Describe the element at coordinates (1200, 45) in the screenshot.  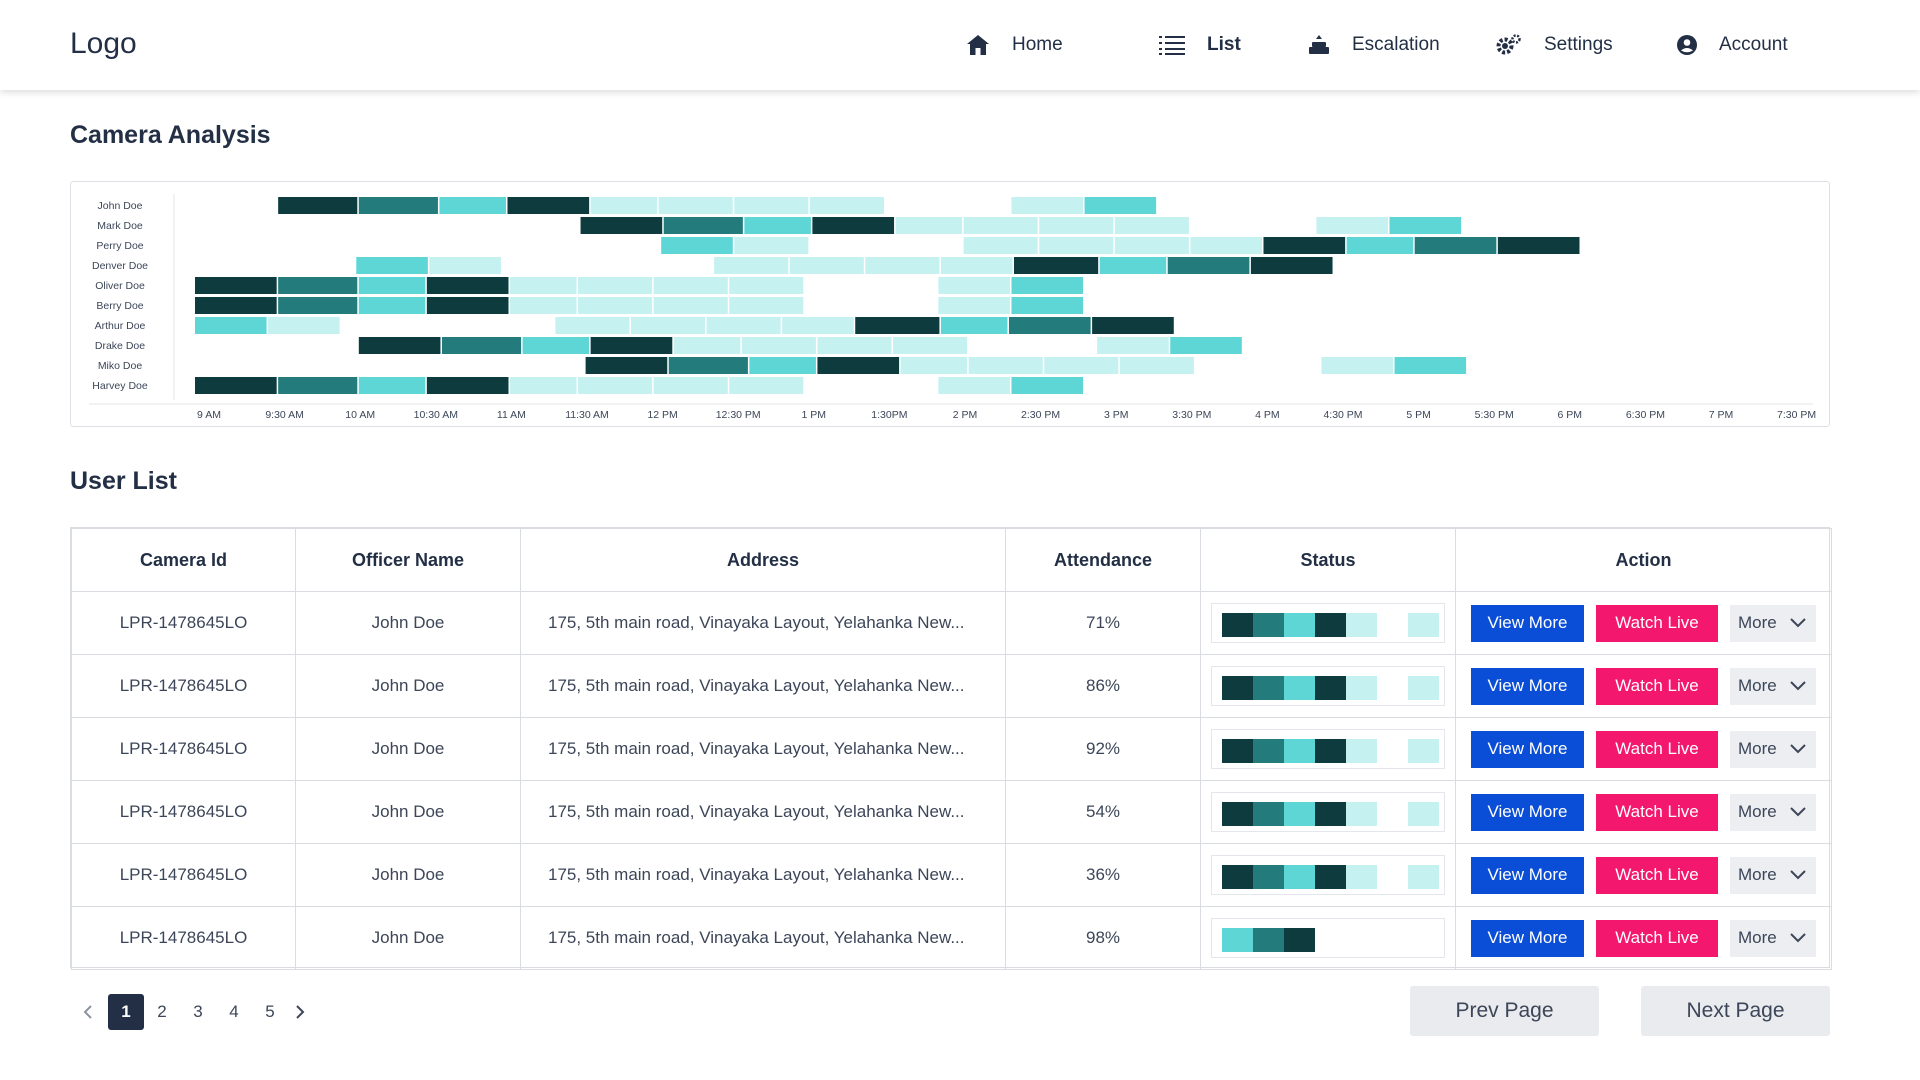
I see `nav-item-list: List` at that location.